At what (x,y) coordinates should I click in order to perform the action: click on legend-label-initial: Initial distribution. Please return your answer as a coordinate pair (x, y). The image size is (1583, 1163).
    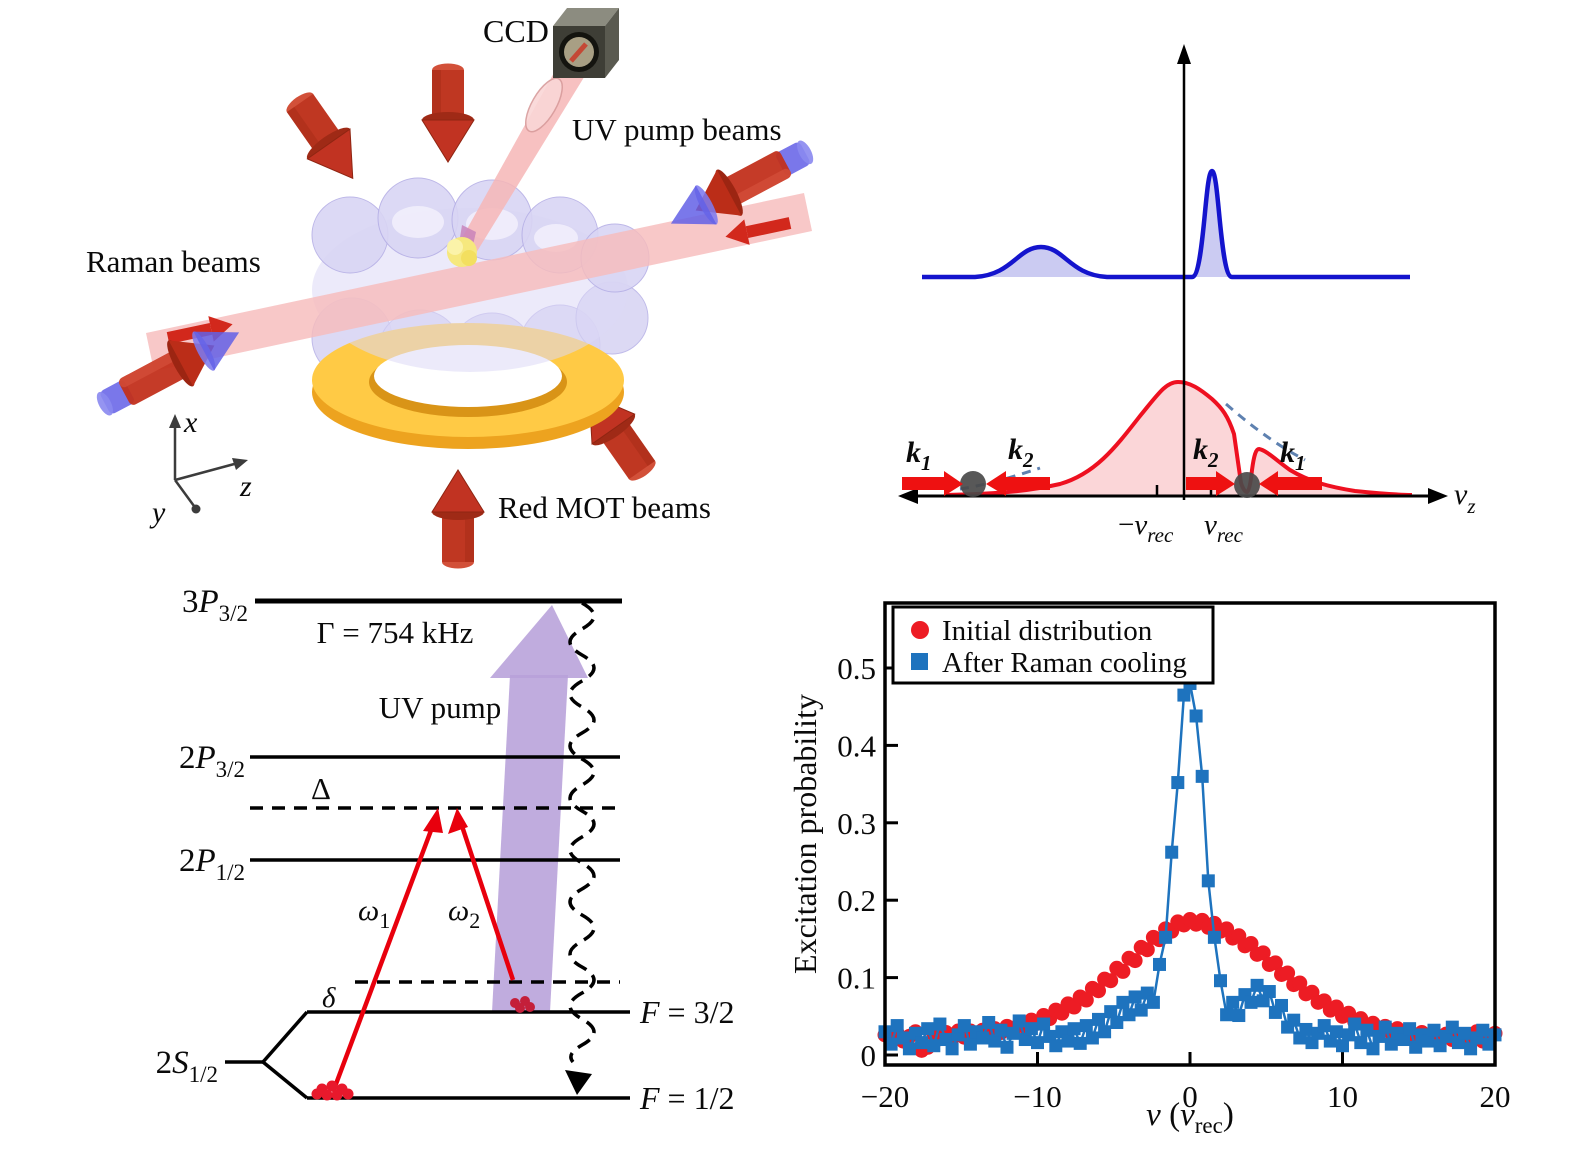
    Looking at the image, I should click on (1047, 631).